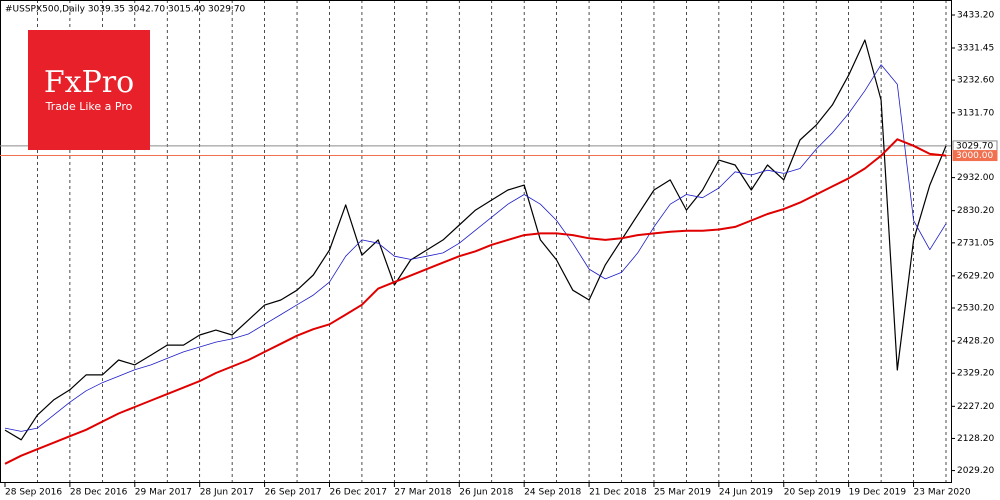  I want to click on y-tick-label: 2029.20, so click(975, 471).